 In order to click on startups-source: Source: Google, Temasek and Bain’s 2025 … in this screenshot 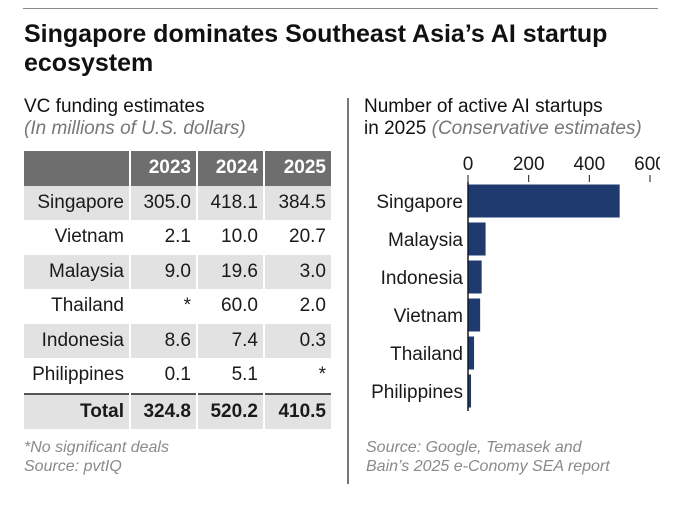, I will do `click(488, 457)`.